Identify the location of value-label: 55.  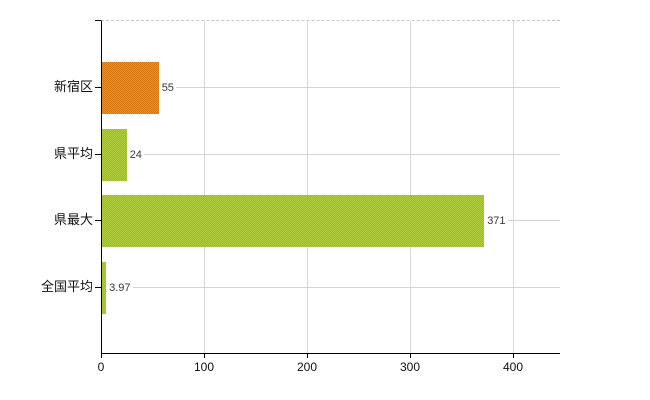
(167, 87).